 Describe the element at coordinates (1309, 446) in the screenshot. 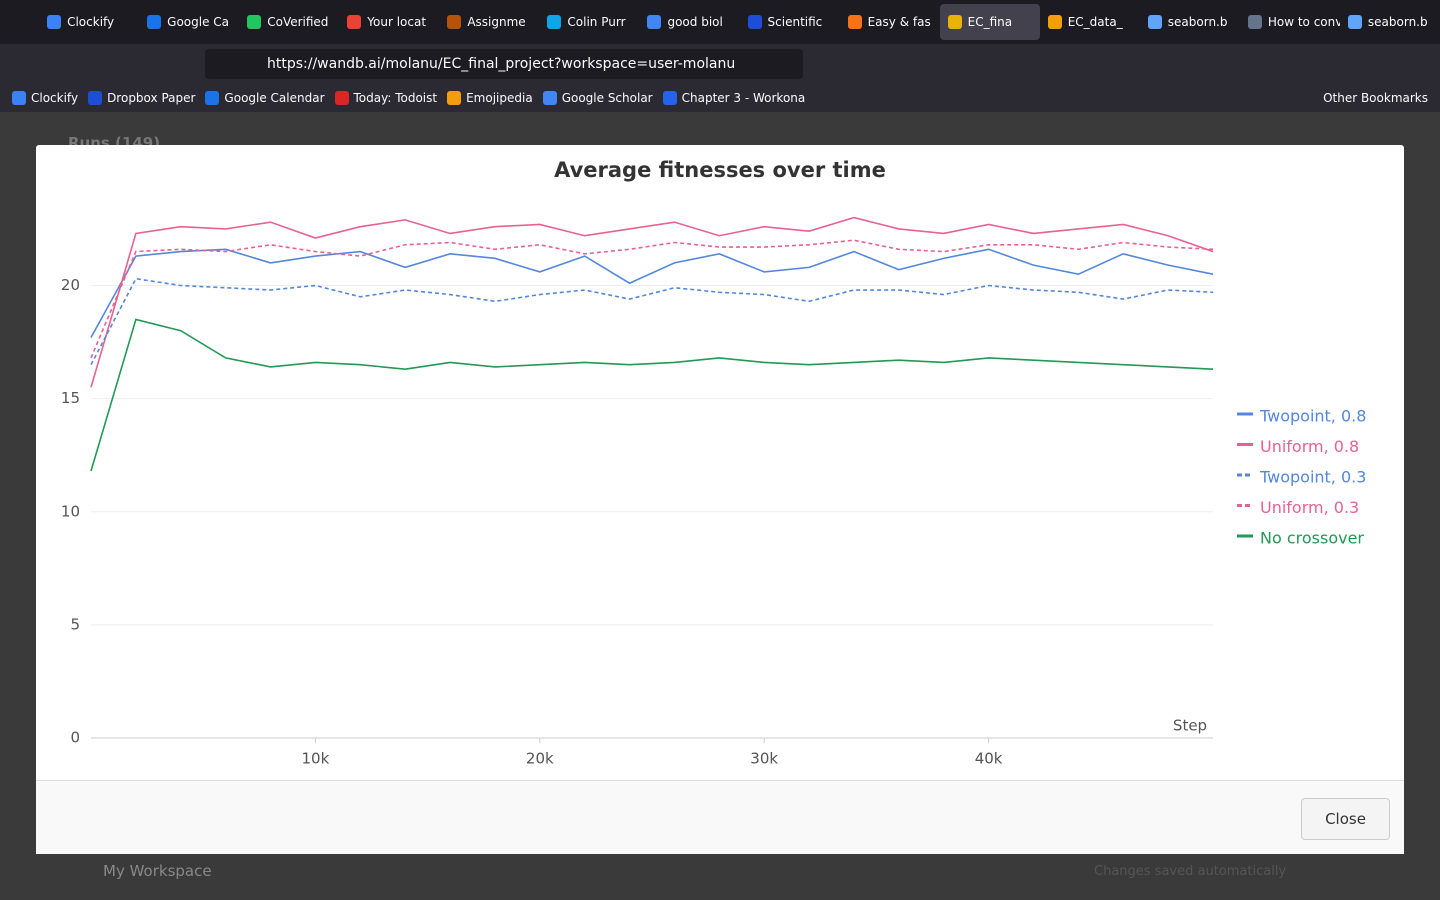

I see `legend-label: Uniform, 0.8` at that location.